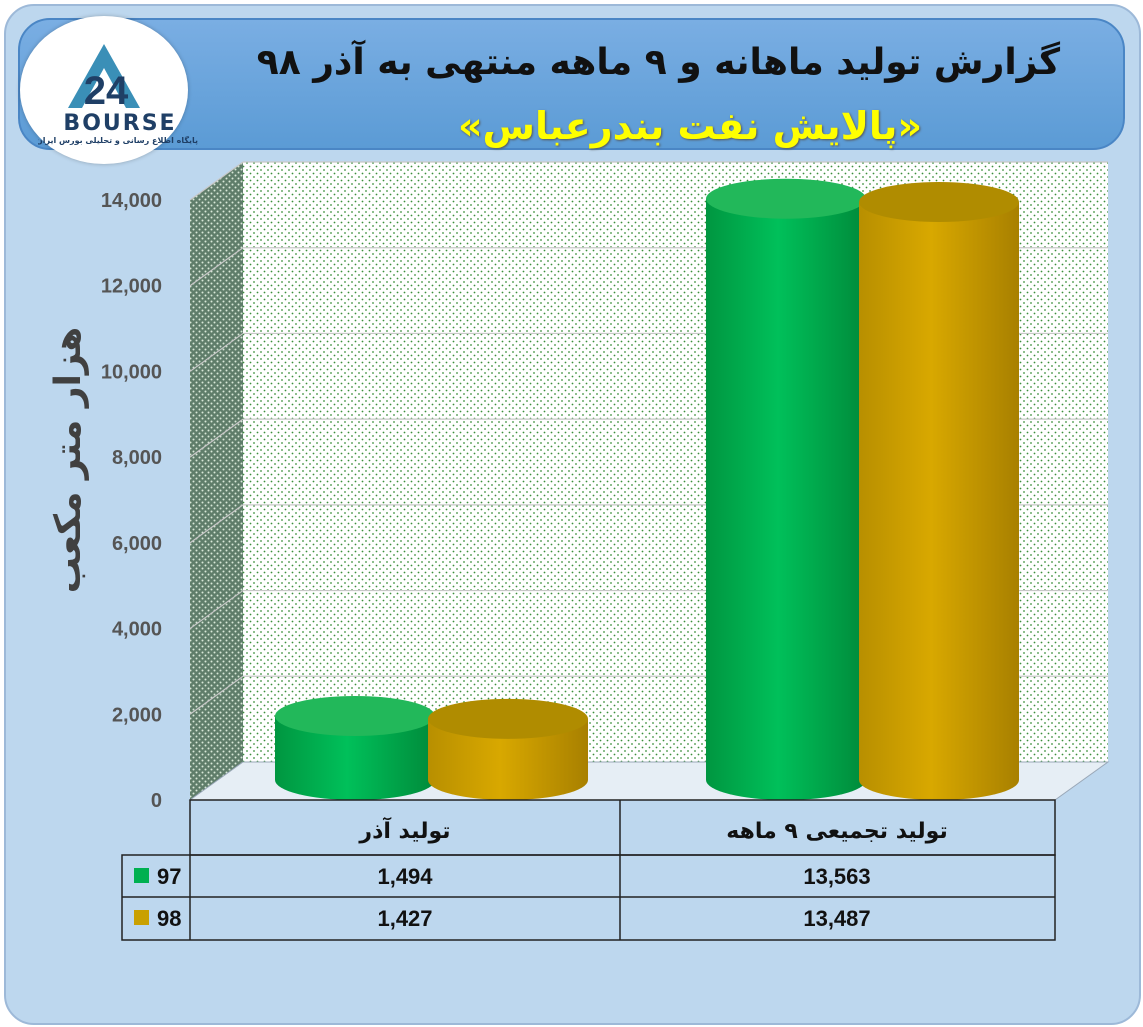 This screenshot has width=1143, height=1027. I want to click on cell-97-9month: 13,563, so click(836, 876).